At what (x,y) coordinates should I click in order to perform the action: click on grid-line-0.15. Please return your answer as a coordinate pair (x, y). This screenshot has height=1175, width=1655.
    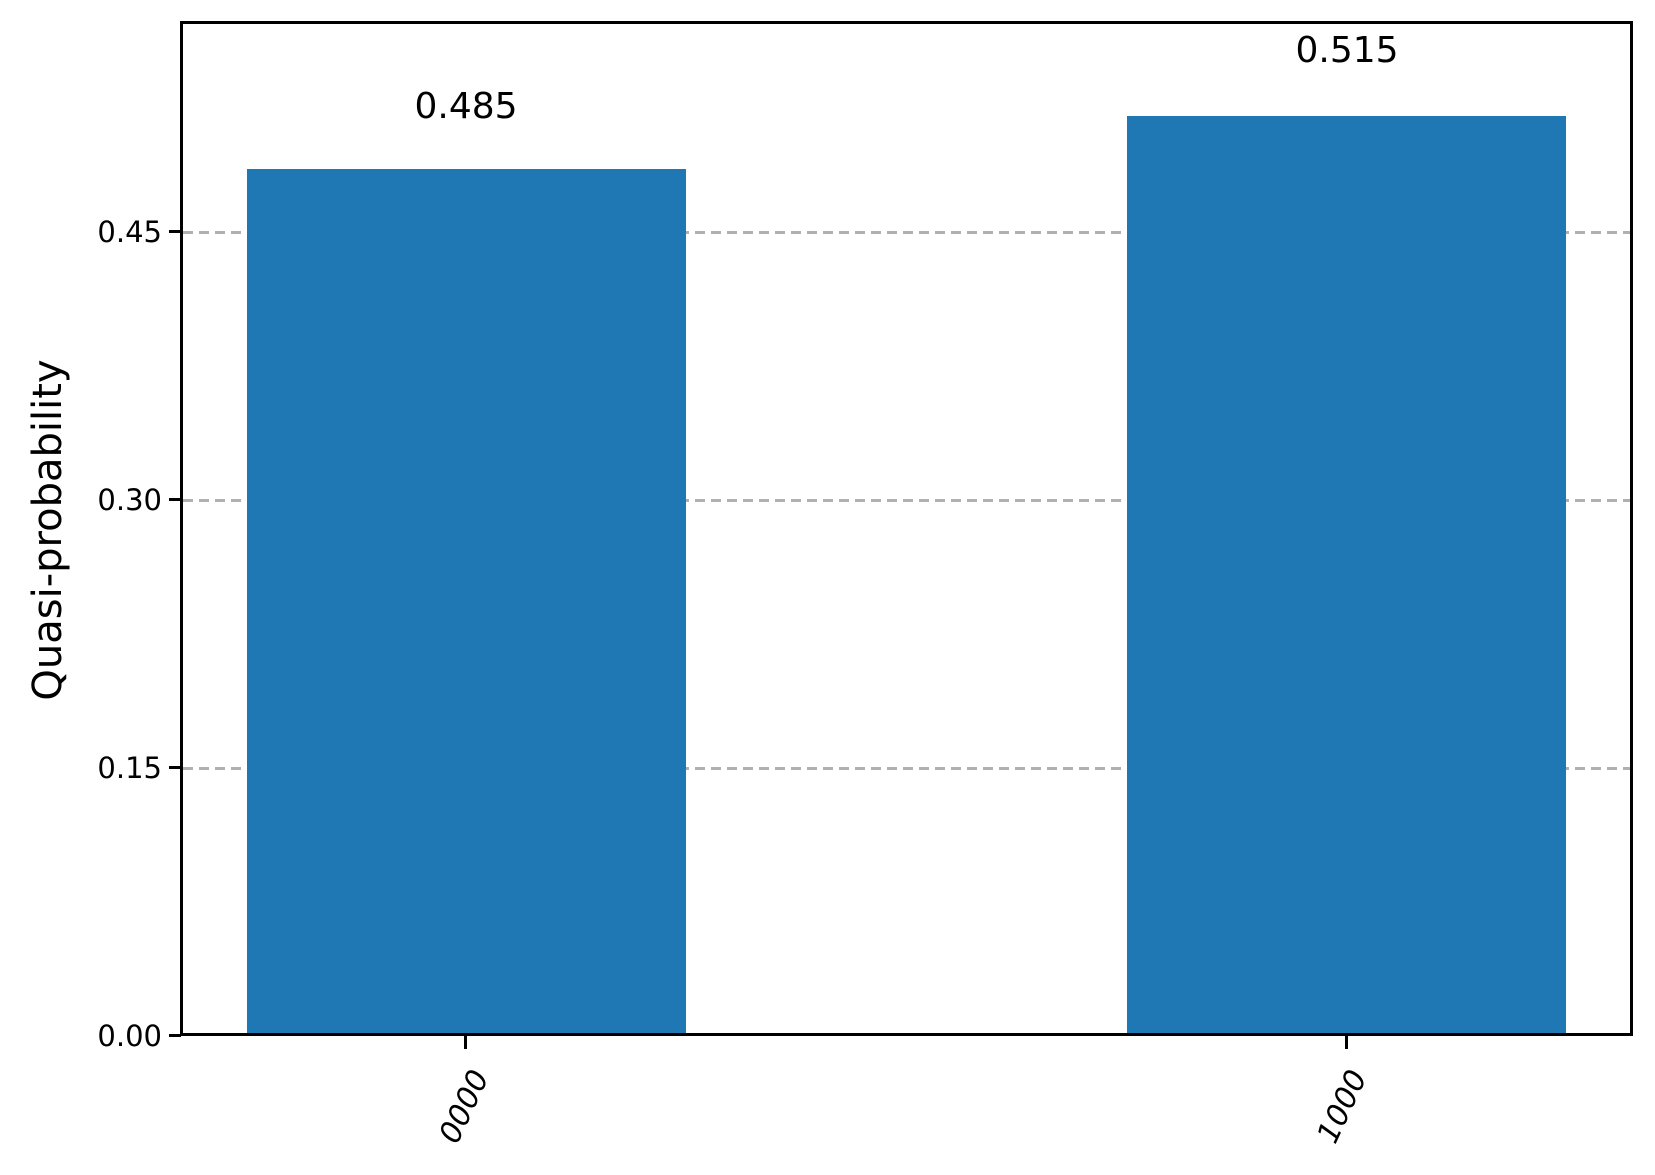
    Looking at the image, I should click on (906, 768).